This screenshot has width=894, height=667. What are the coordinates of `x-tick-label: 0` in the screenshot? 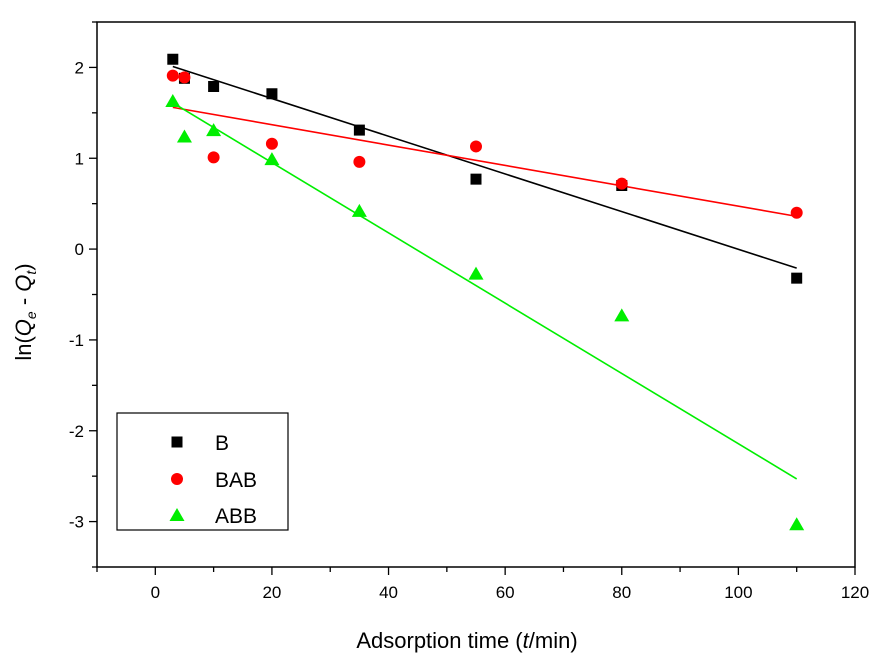 It's located at (155, 592).